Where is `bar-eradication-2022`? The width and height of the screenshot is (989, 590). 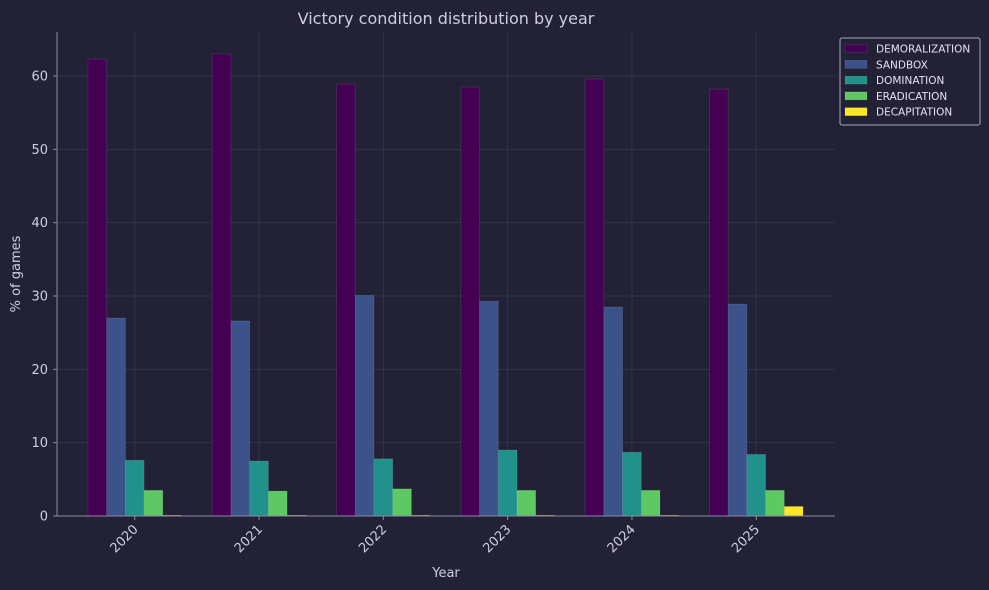 bar-eradication-2022 is located at coordinates (402, 502).